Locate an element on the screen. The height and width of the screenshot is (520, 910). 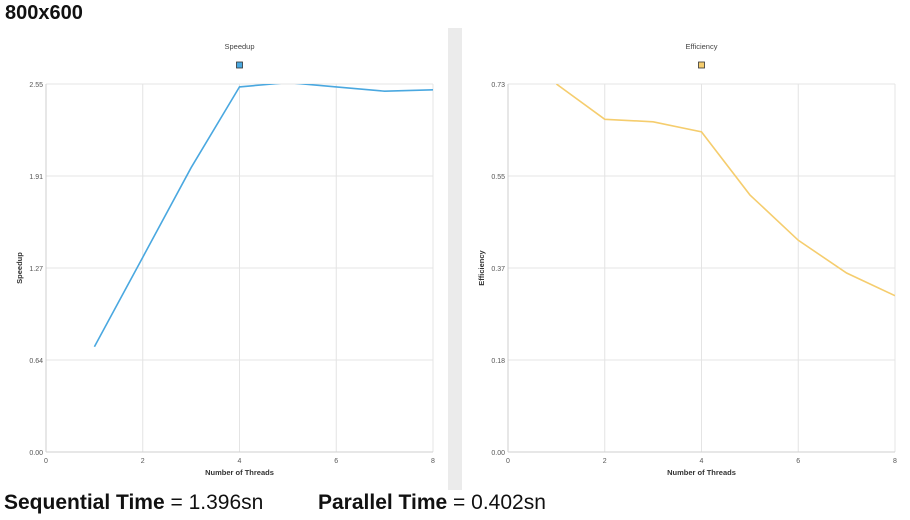
chart-1-ytick-label: 0.00 is located at coordinates (498, 453).